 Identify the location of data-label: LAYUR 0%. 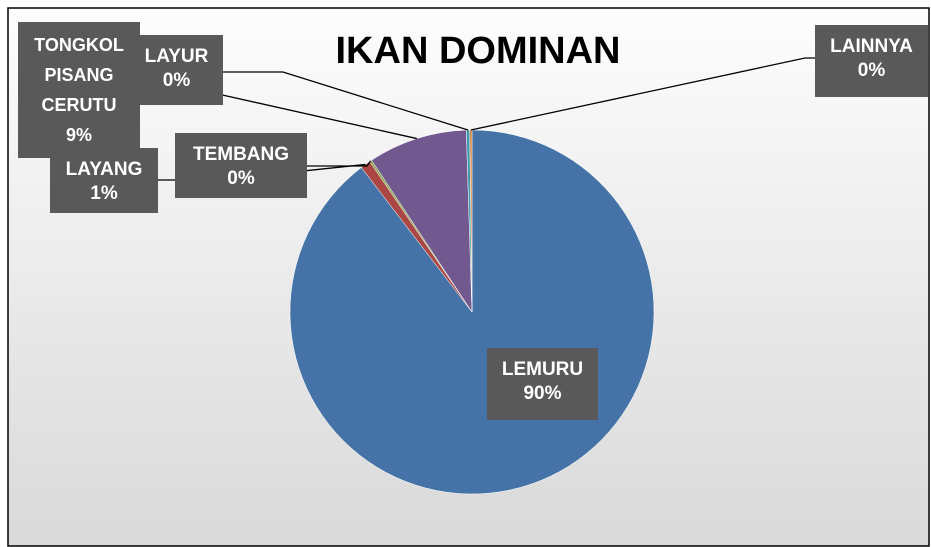
(176, 70).